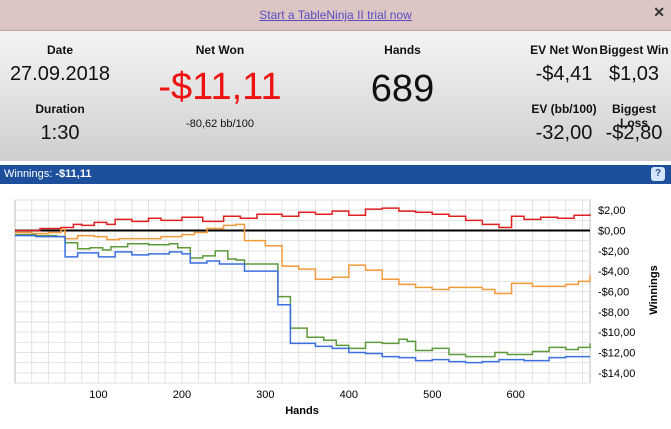 The image size is (671, 429). Describe the element at coordinates (335, 174) in the screenshot. I see `winnings-header-bar: Winnings: -$11,11 ?` at that location.